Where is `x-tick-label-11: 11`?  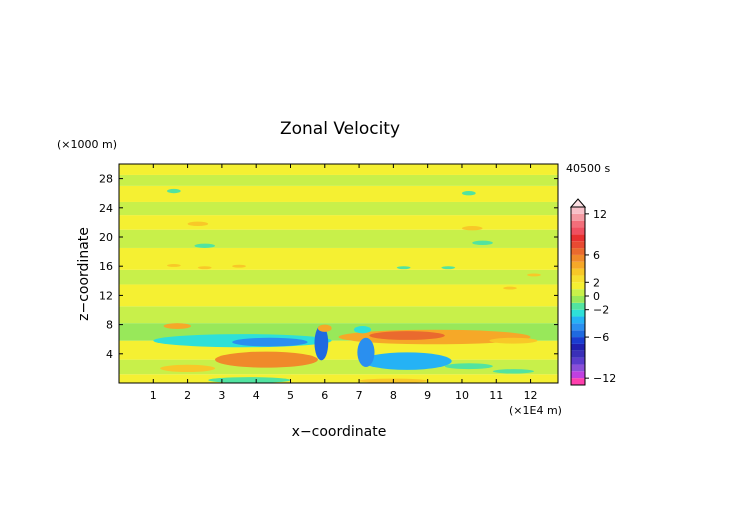 x-tick-label-11: 11 is located at coordinates (496, 395).